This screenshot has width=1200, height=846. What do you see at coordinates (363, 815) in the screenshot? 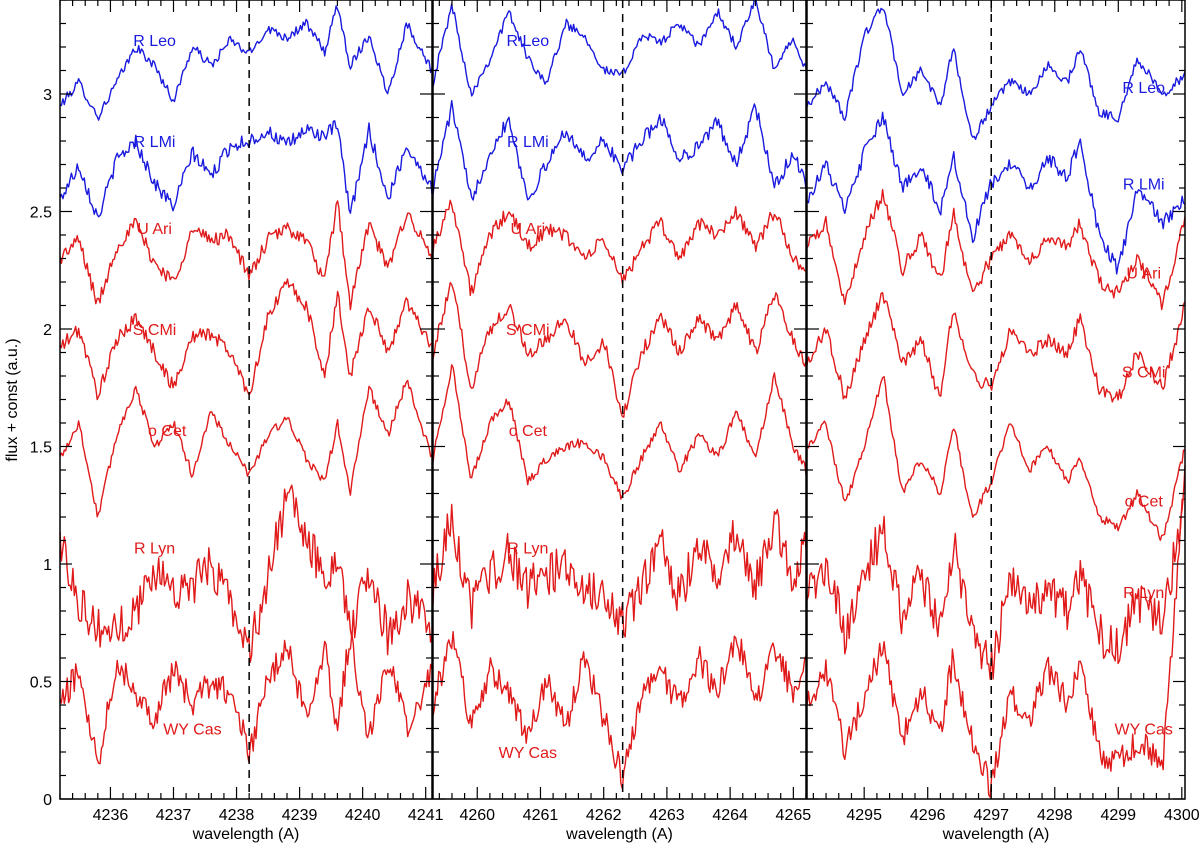
I see `x-tick-label: 4240` at bounding box center [363, 815].